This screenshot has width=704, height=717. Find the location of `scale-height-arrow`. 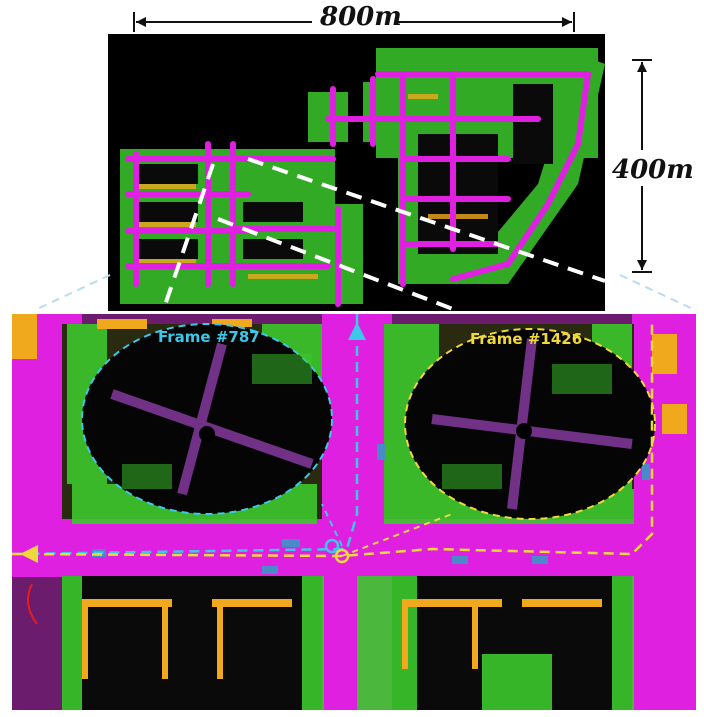

scale-height-arrow is located at coordinates (642, 166).